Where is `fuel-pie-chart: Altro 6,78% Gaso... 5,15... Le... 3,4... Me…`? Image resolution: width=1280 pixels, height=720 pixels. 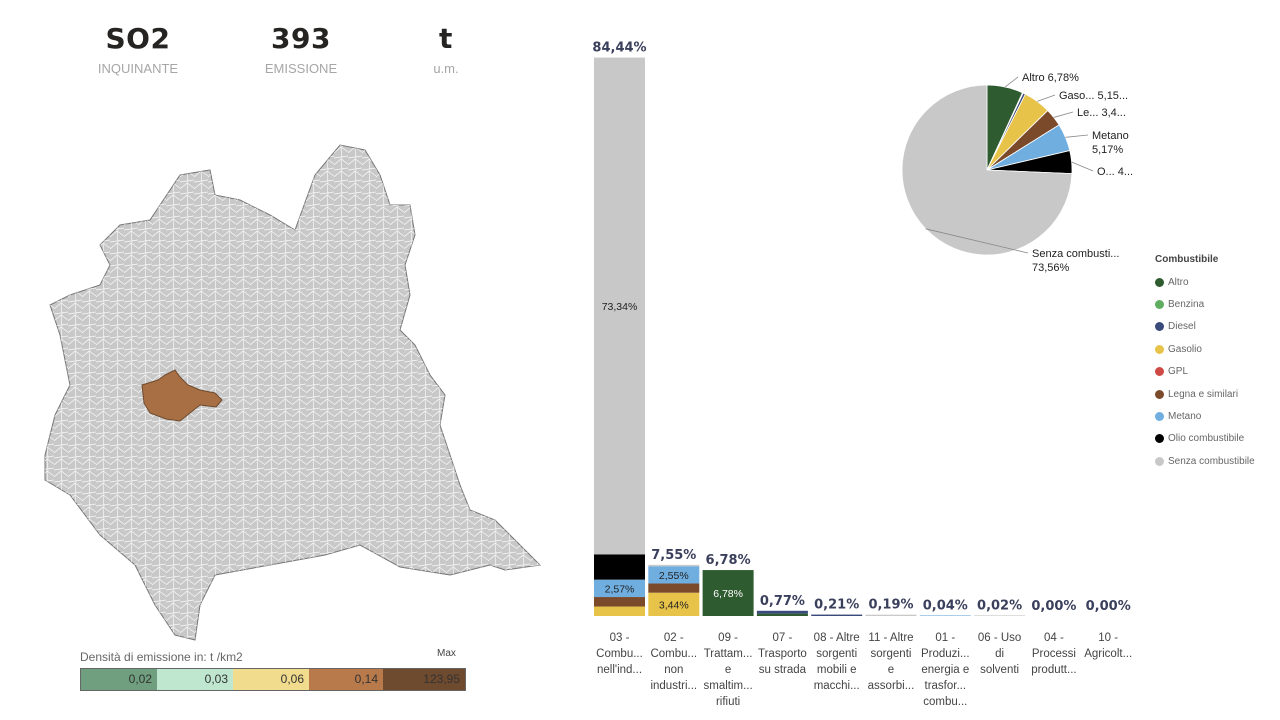
fuel-pie-chart: Altro 6,78% Gaso... 5,15... Le... 3,4... Me… is located at coordinates (1015, 175).